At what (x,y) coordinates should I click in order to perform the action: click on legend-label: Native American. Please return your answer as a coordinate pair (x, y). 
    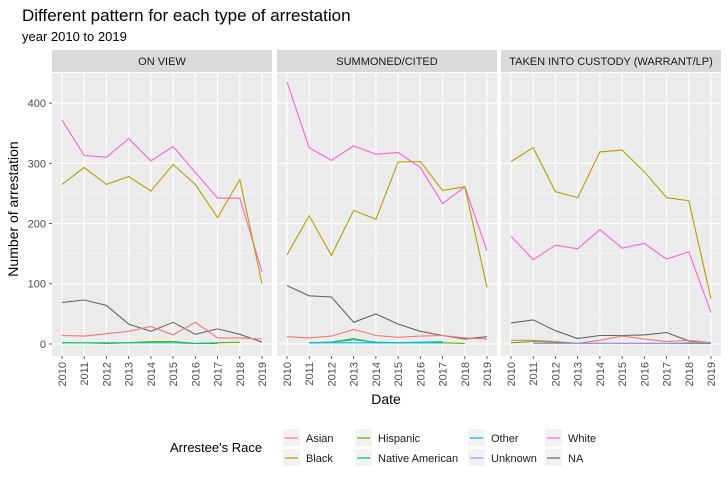
    Looking at the image, I should click on (418, 459).